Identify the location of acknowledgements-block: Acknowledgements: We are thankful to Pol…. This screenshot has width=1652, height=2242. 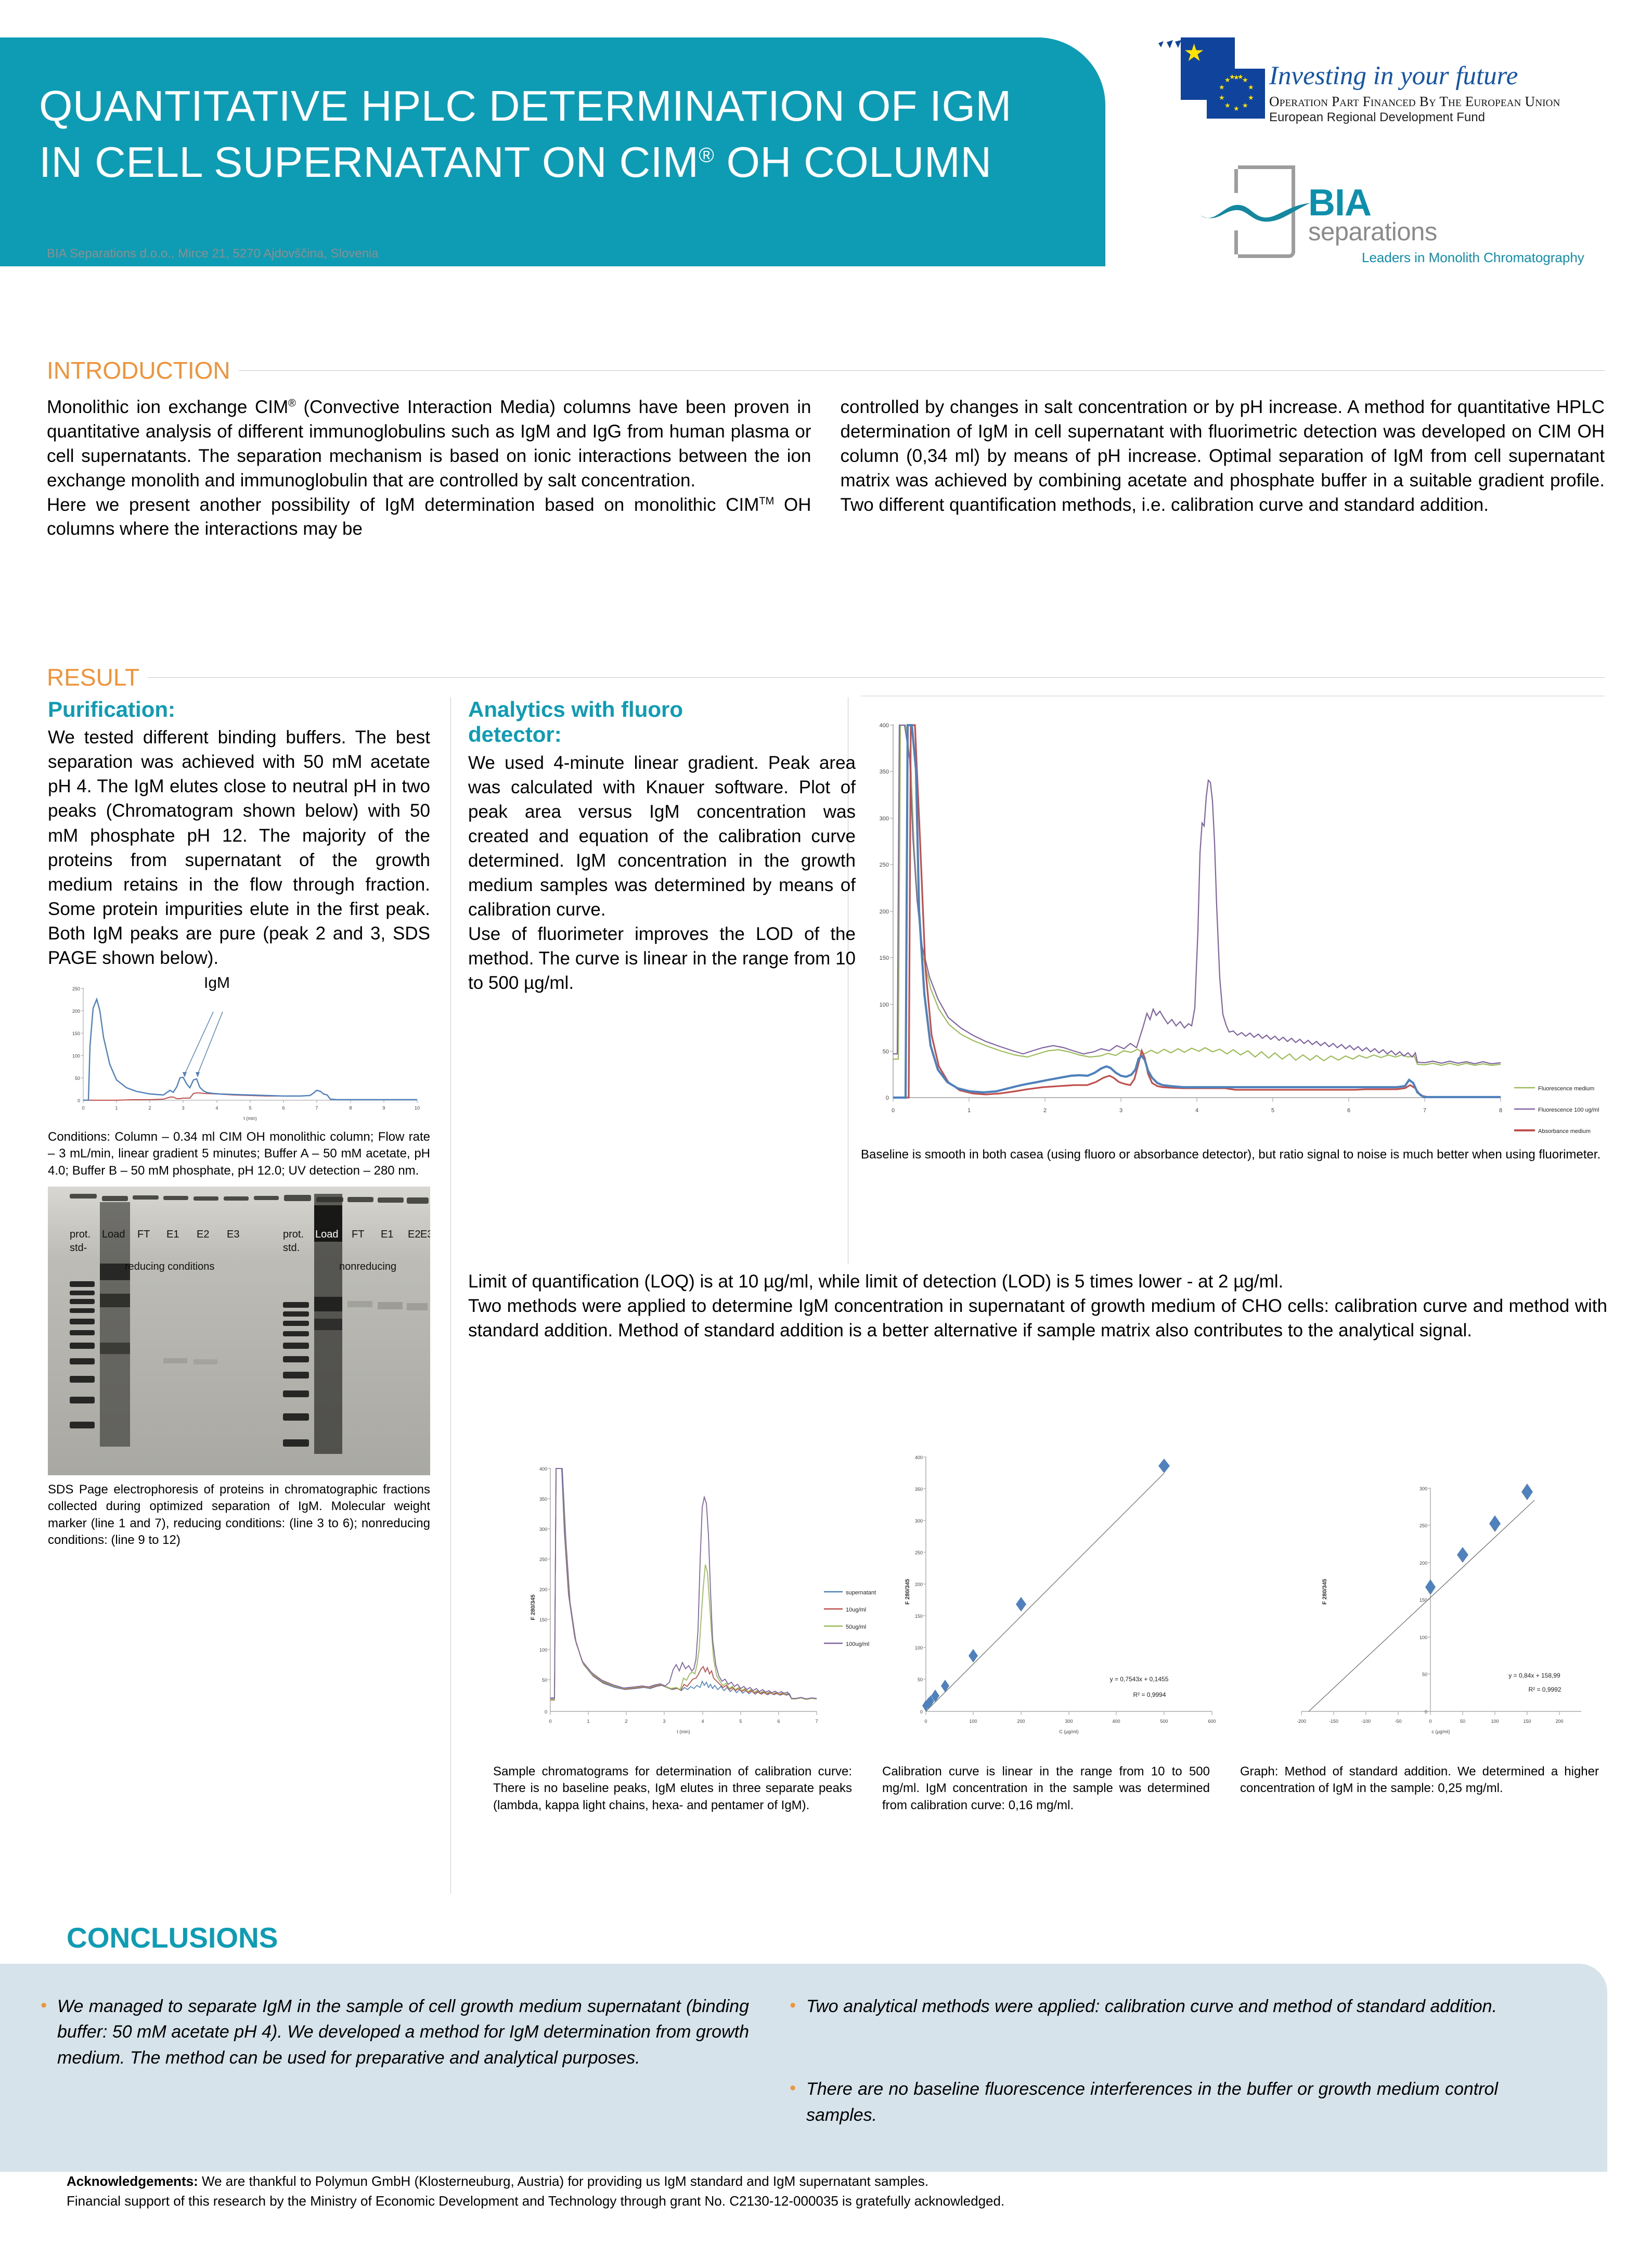
(808, 2191).